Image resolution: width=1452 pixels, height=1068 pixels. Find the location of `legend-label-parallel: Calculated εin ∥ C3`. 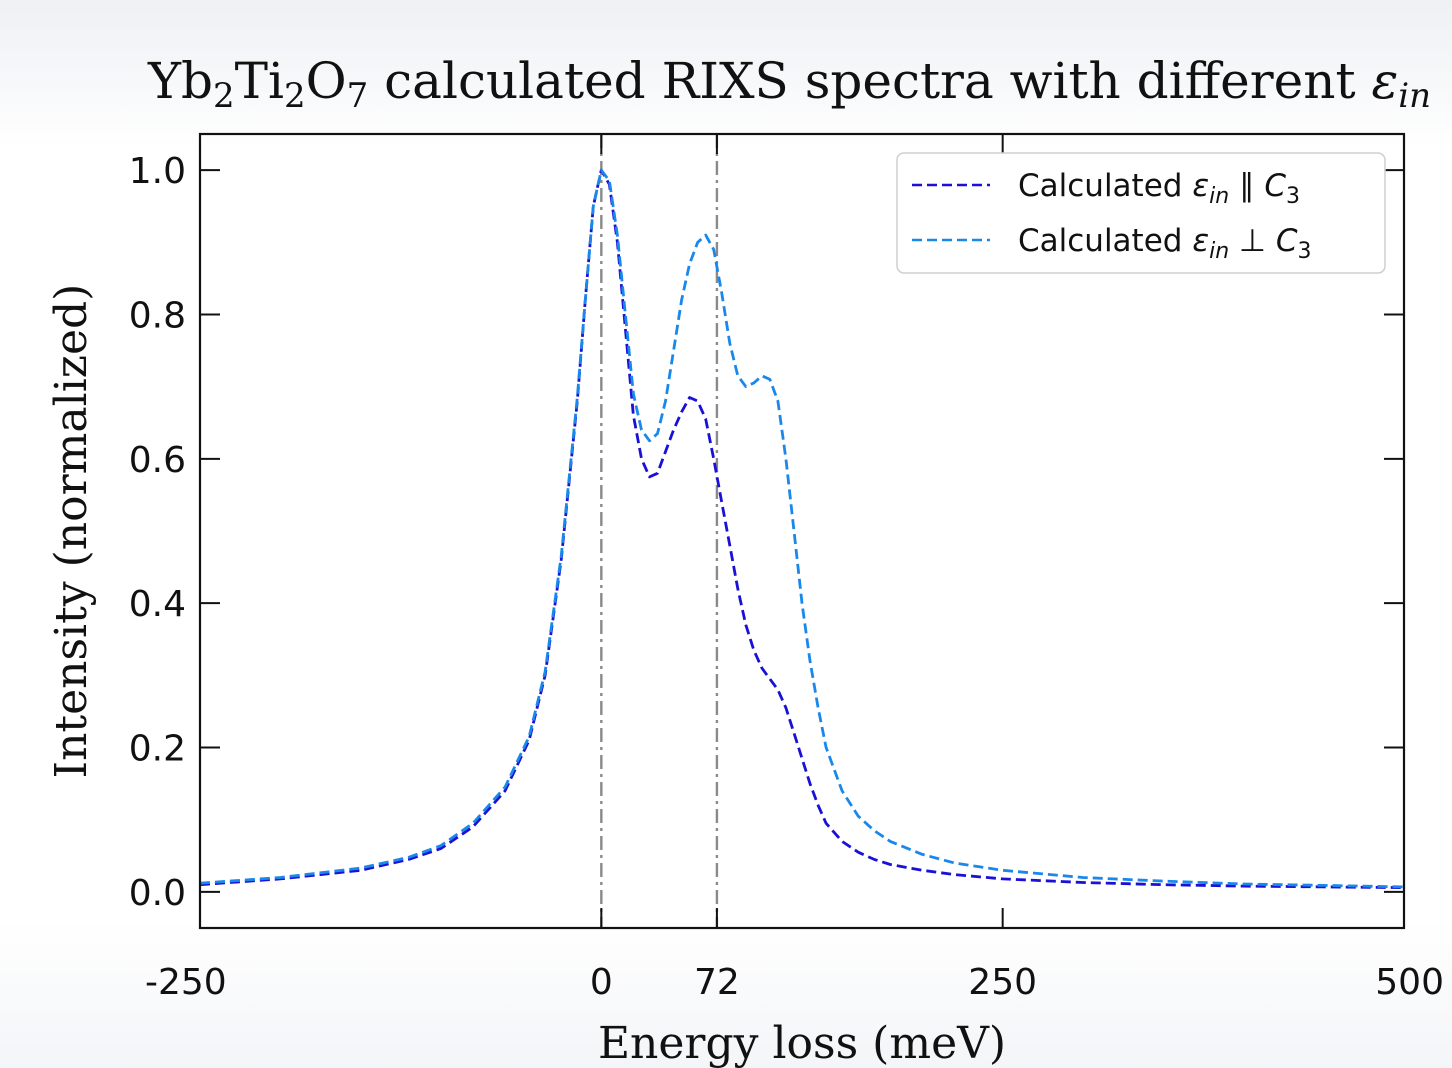

legend-label-parallel: Calculated εin ∥ C3 is located at coordinates (1159, 188).